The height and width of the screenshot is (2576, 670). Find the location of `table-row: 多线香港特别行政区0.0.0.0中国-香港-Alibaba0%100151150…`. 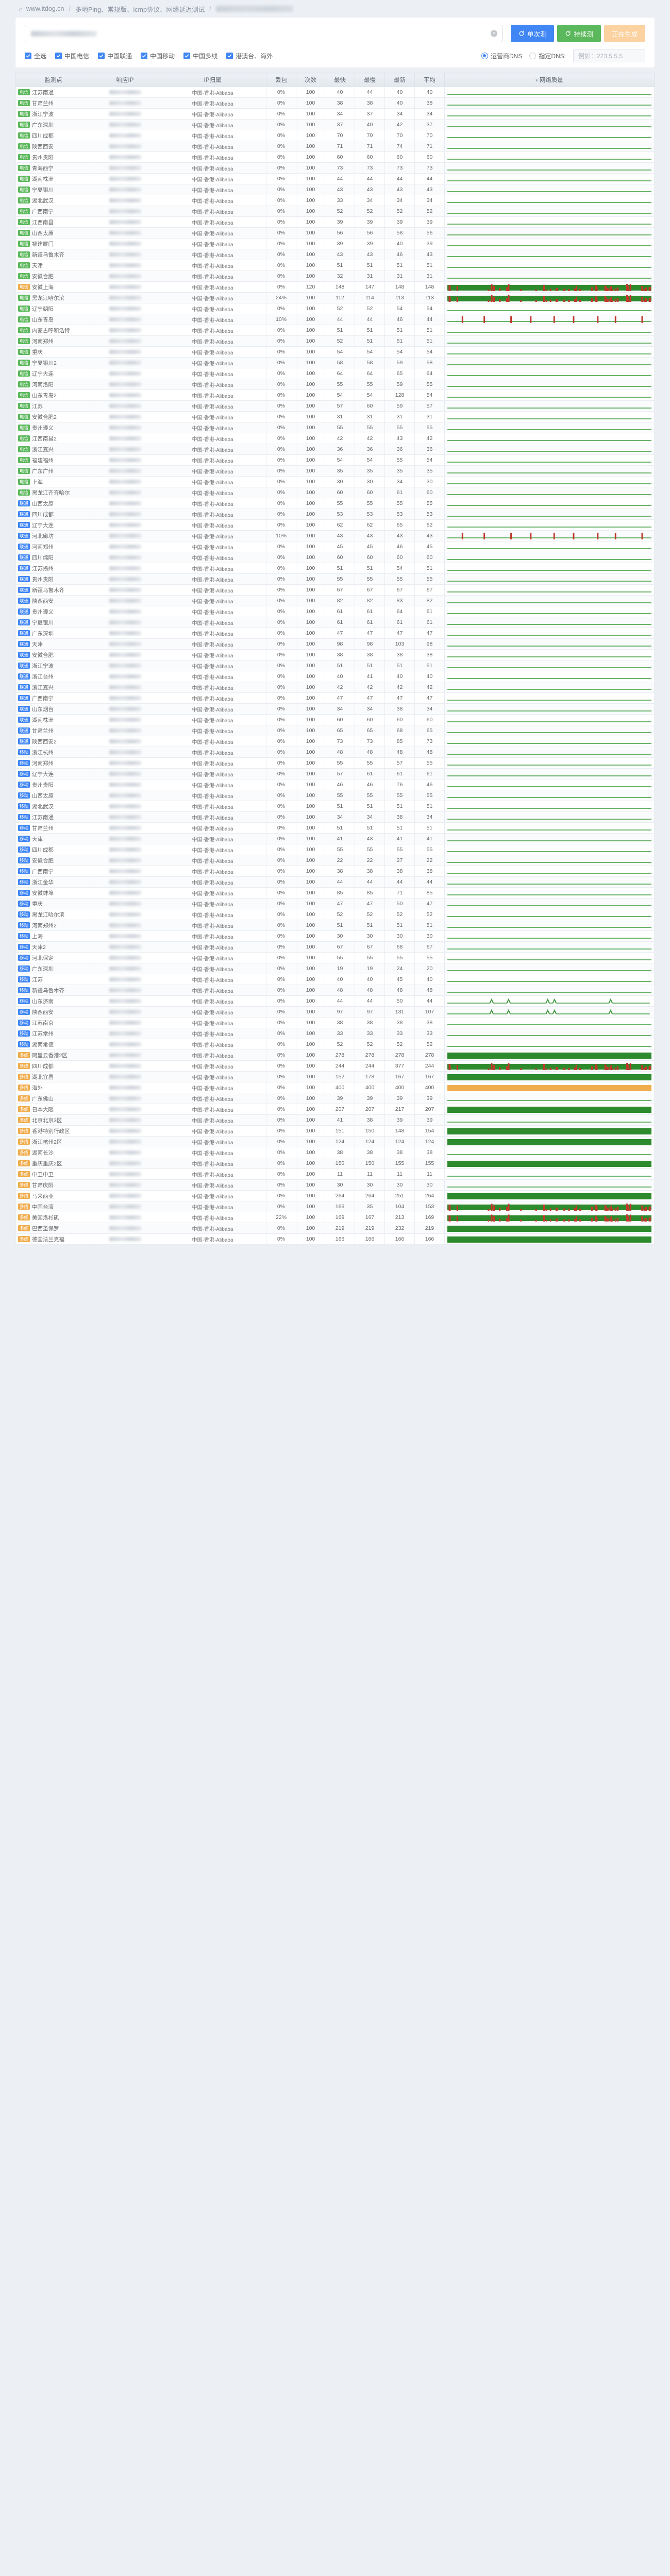

table-row: 多线香港特别行政区0.0.0.0中国-香港-Alibaba0%100151150… is located at coordinates (335, 1131).